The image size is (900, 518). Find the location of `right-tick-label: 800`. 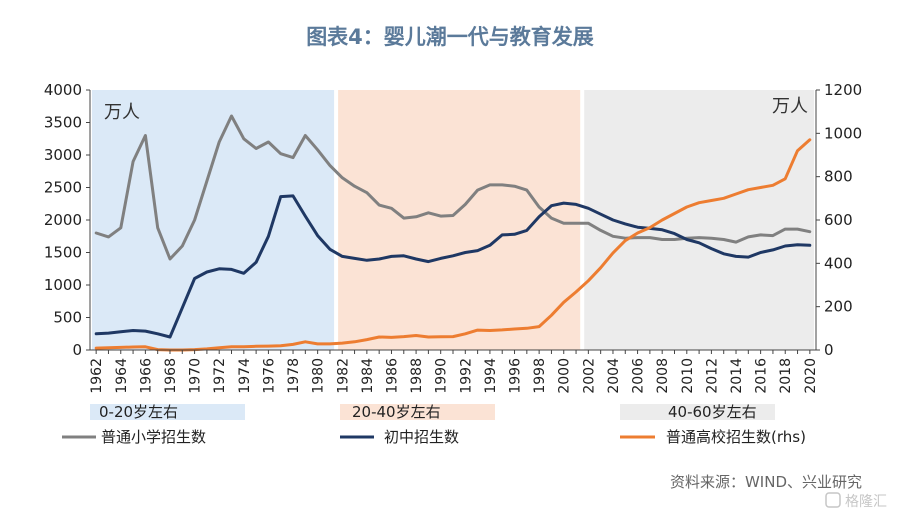

right-tick-label: 800 is located at coordinates (838, 177).